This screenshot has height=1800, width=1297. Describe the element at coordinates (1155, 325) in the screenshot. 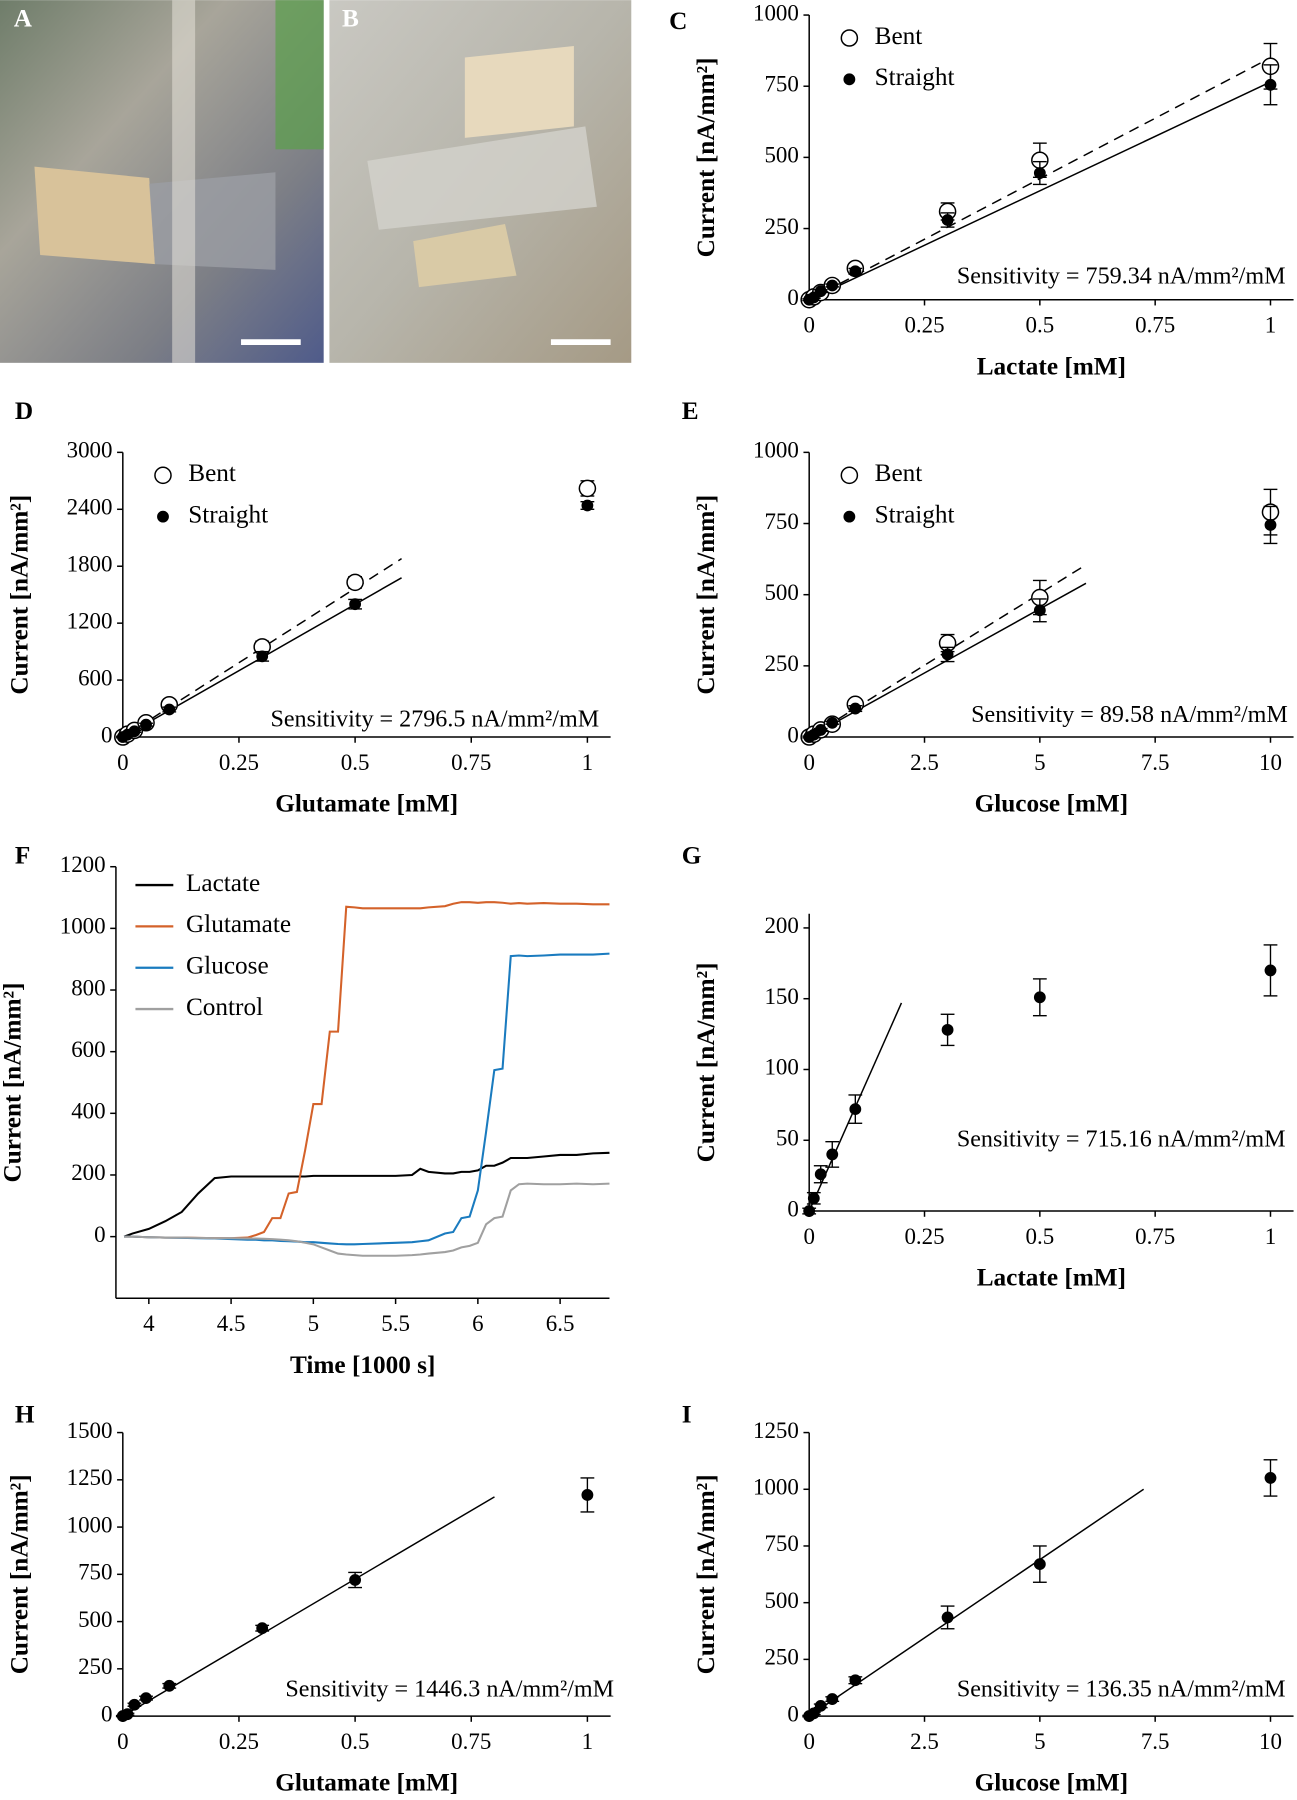

I see `x-tick-label: 0.75` at that location.